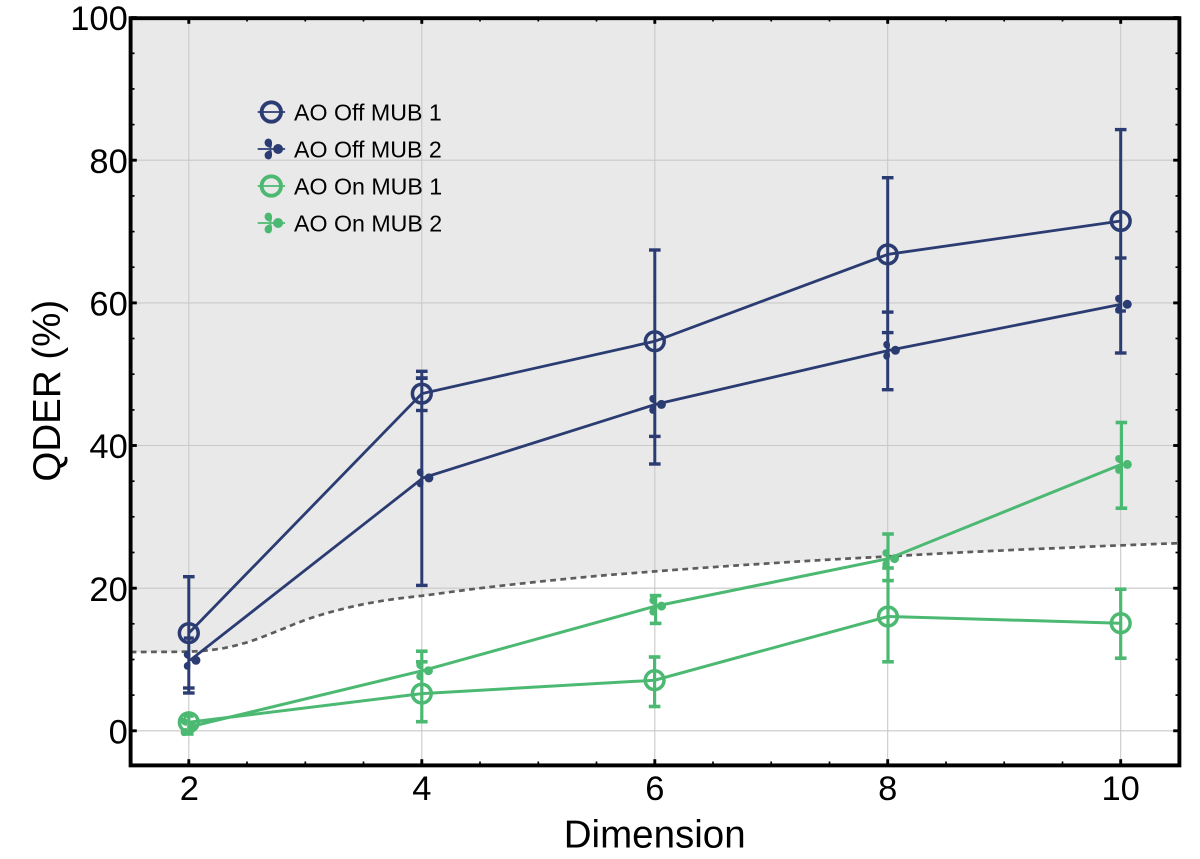 This screenshot has height=859, width=1200. What do you see at coordinates (655, 835) in the screenshot?
I see `svg-text: Dimension` at bounding box center [655, 835].